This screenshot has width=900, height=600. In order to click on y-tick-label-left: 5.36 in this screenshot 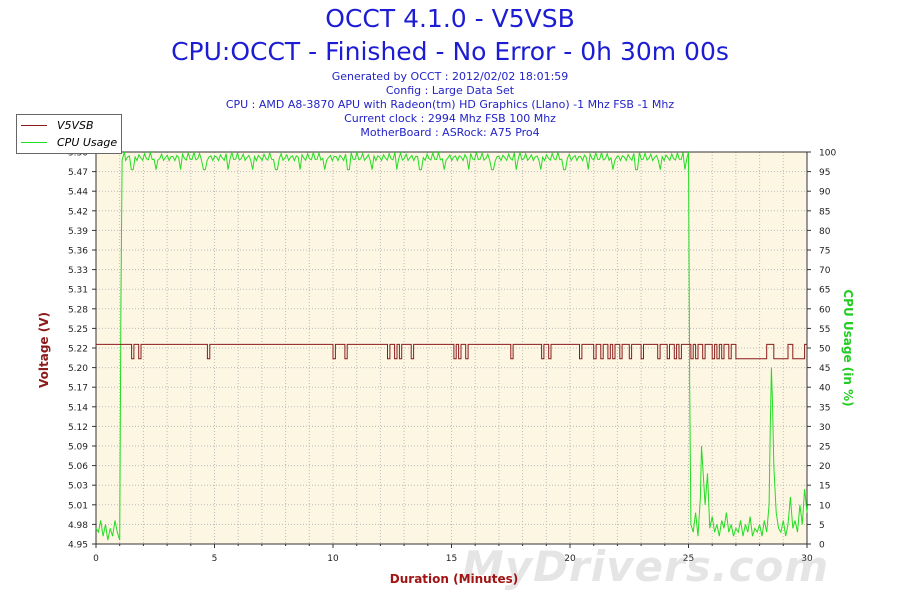, I will do `click(78, 252)`.